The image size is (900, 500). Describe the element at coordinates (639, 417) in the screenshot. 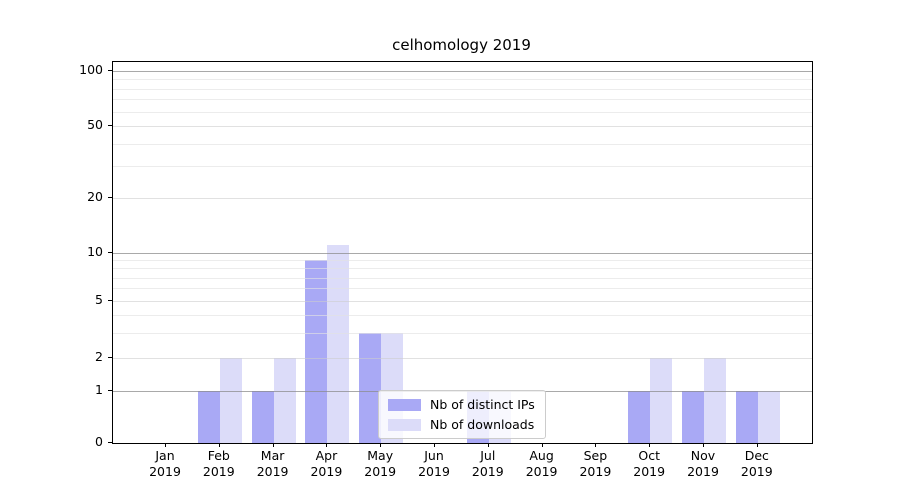

I see `bar-oct-distinct-ips` at that location.